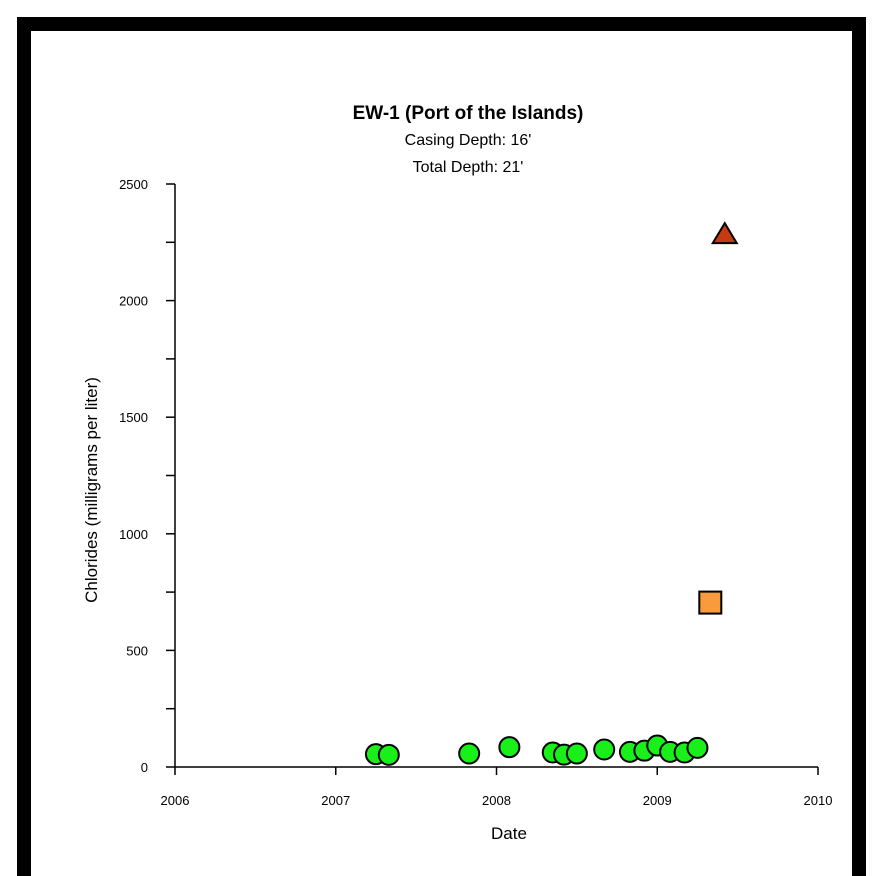  I want to click on x-tick-label: 2007, so click(335, 800).